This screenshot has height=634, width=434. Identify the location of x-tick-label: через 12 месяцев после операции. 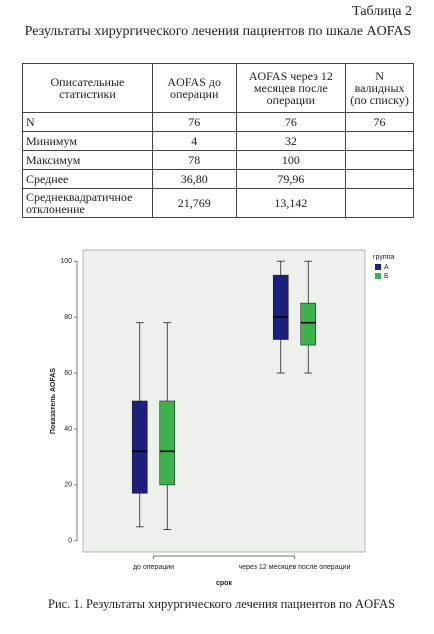
(295, 567).